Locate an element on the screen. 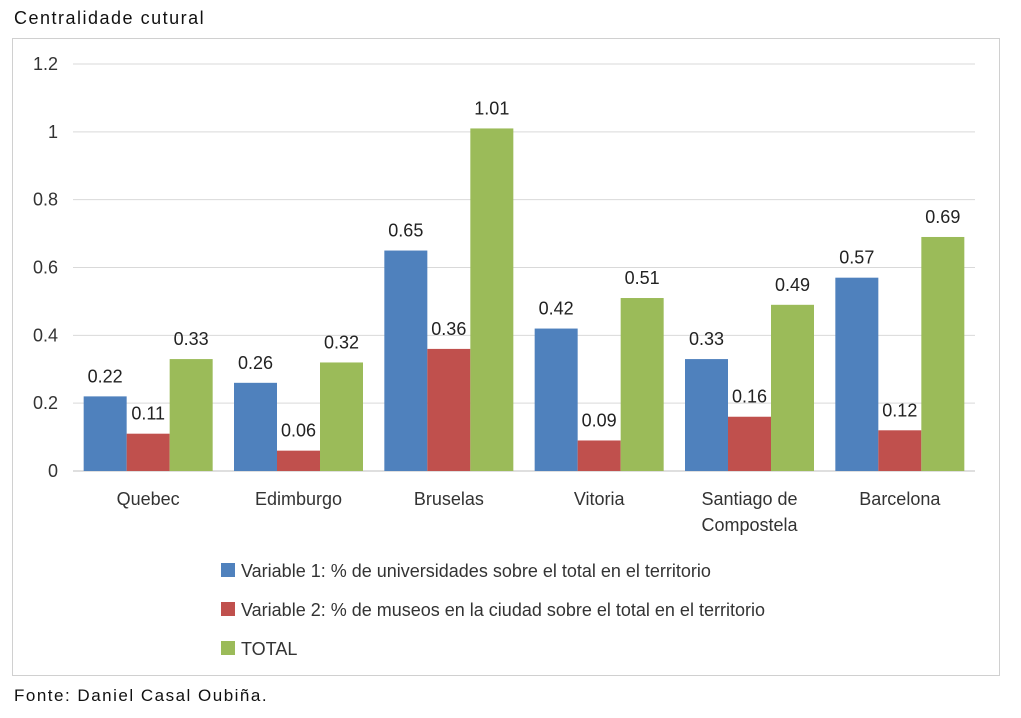 The height and width of the screenshot is (718, 1021). x-category-label: Compostela is located at coordinates (749, 525).